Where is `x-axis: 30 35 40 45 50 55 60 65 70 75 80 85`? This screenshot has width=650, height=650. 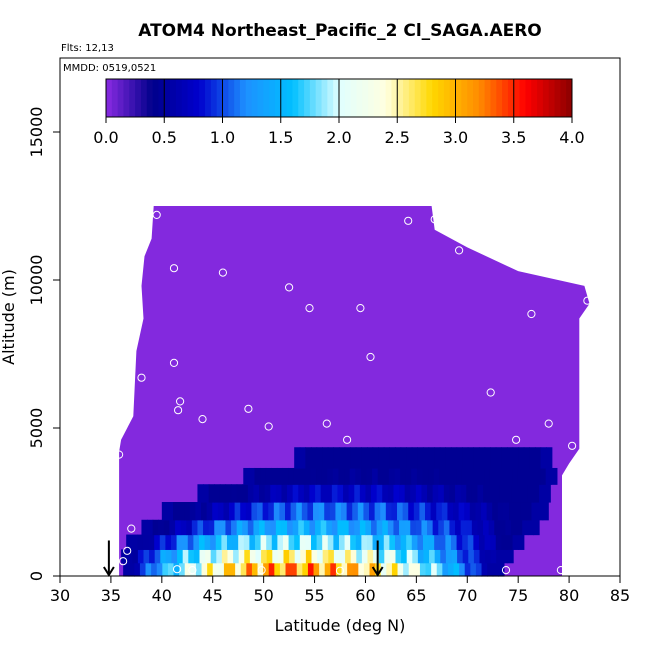 x-axis: 30 35 40 45 50 55 60 65 70 75 80 85 is located at coordinates (340, 590).